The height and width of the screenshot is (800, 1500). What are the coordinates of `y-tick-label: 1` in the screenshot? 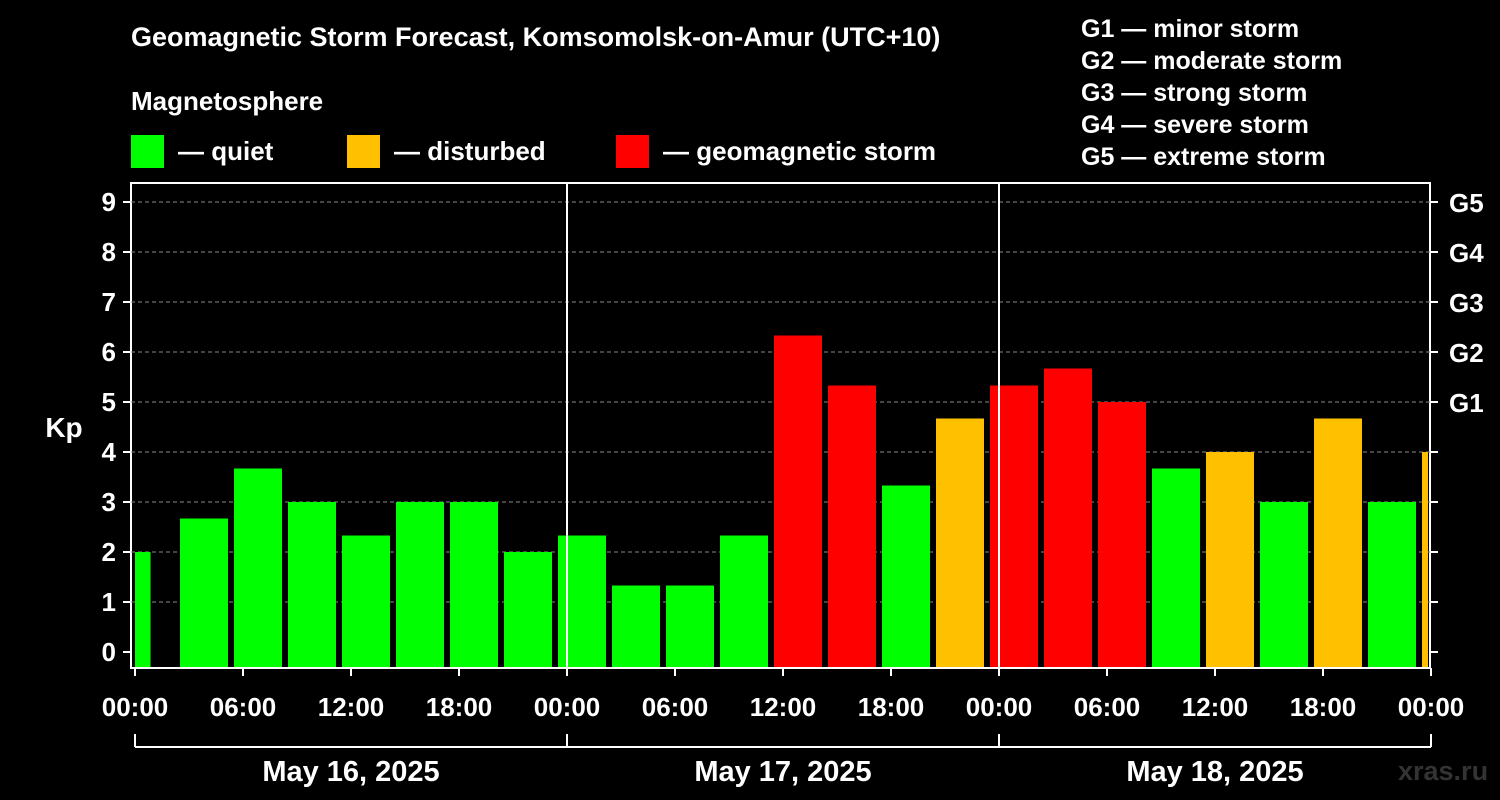 It's located at (109, 602).